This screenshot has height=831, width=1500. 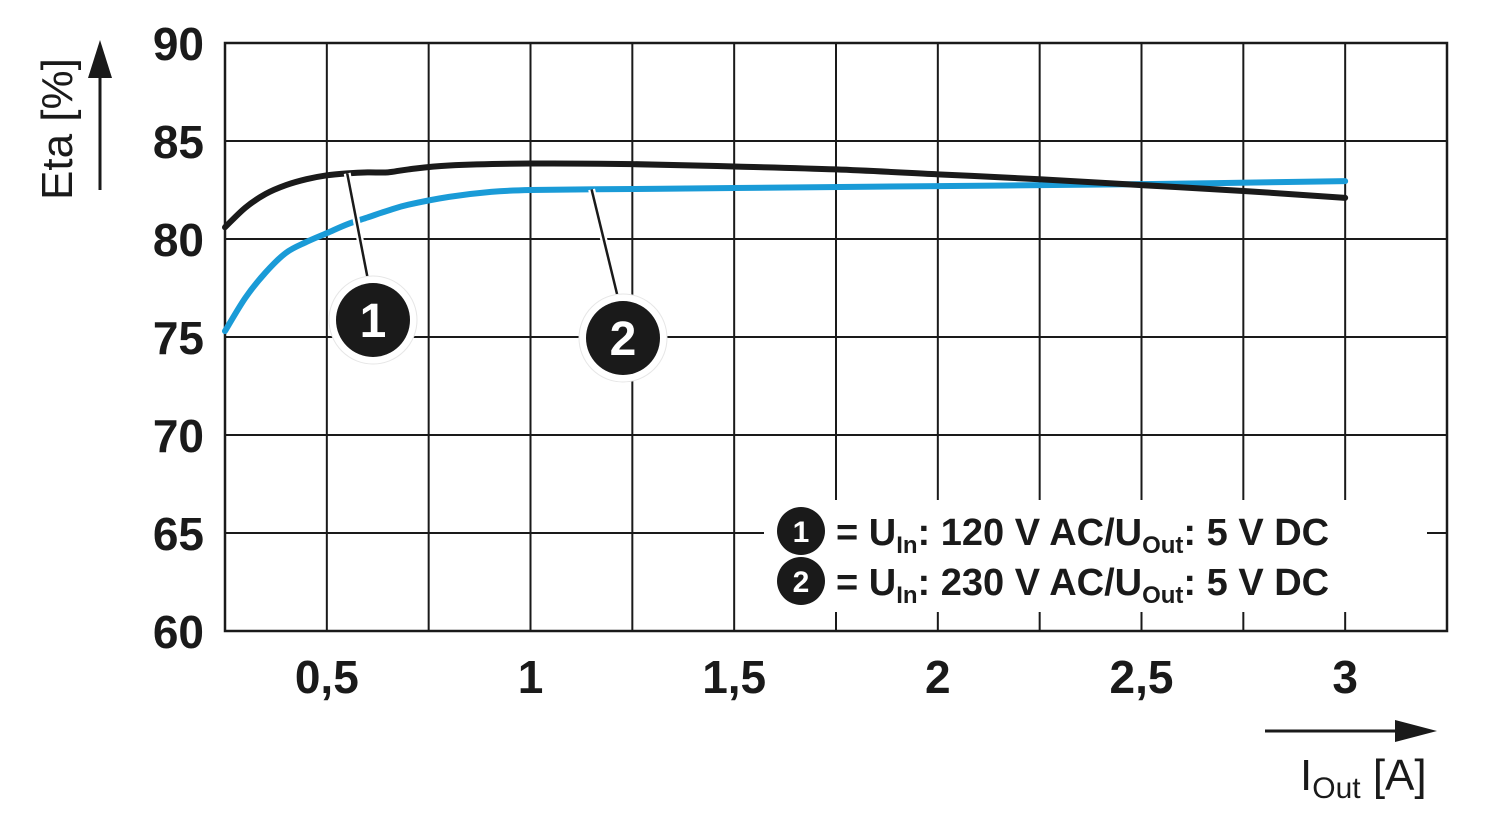 I want to click on y-axis-label: Eta [%], so click(x=72, y=120).